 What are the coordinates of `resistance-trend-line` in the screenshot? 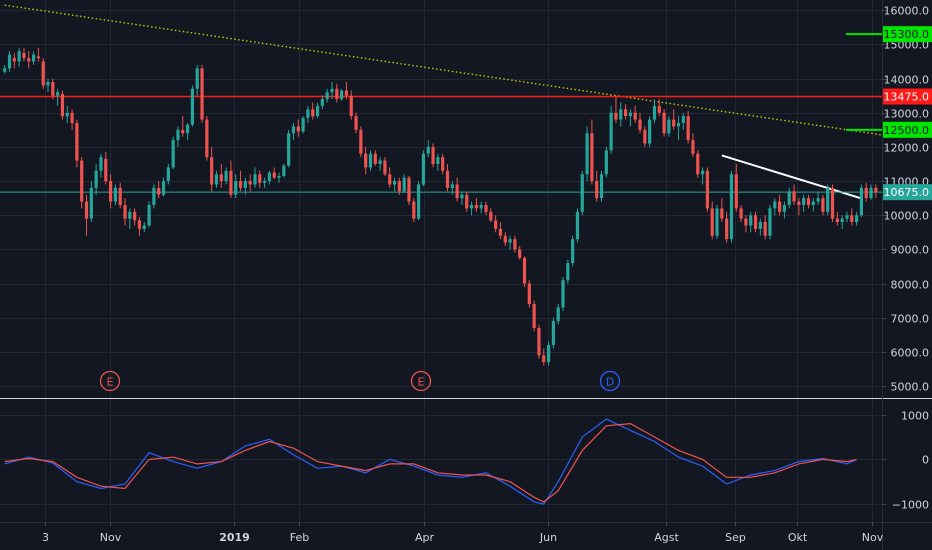 It's located at (791, 177).